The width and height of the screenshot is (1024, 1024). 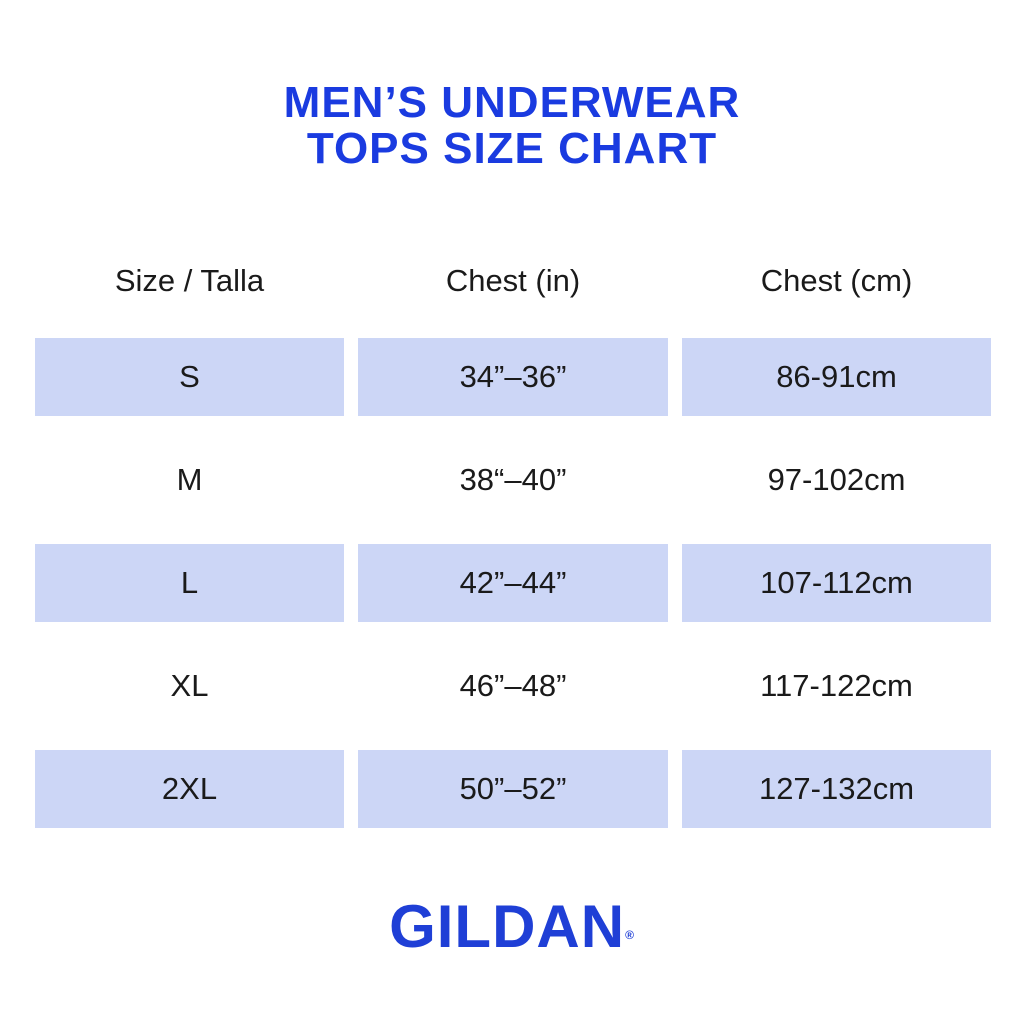 What do you see at coordinates (189, 479) in the screenshot?
I see `size-cell: M` at bounding box center [189, 479].